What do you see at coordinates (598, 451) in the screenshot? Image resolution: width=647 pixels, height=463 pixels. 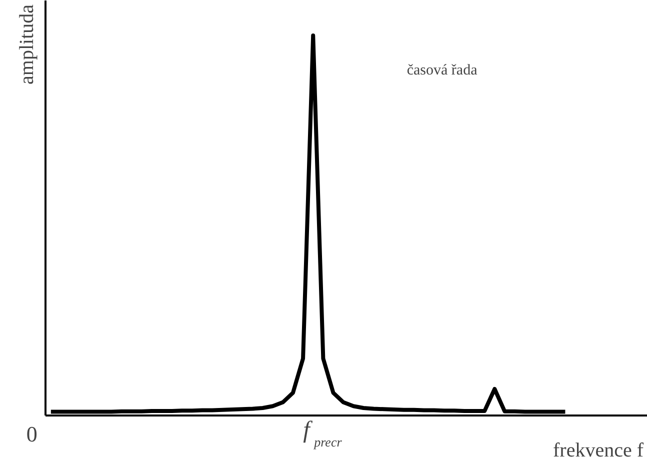 I see `x-axis-title: frekvence f` at bounding box center [598, 451].